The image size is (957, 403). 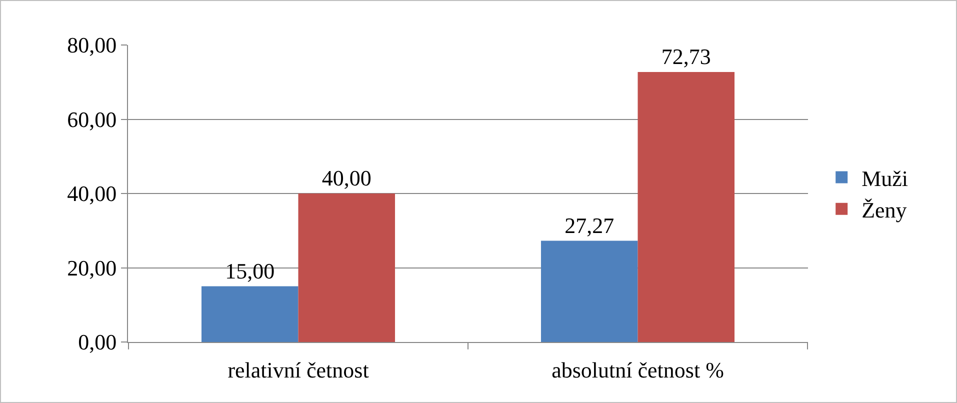 I want to click on y-tick-label: 80,00, so click(x=92, y=45).